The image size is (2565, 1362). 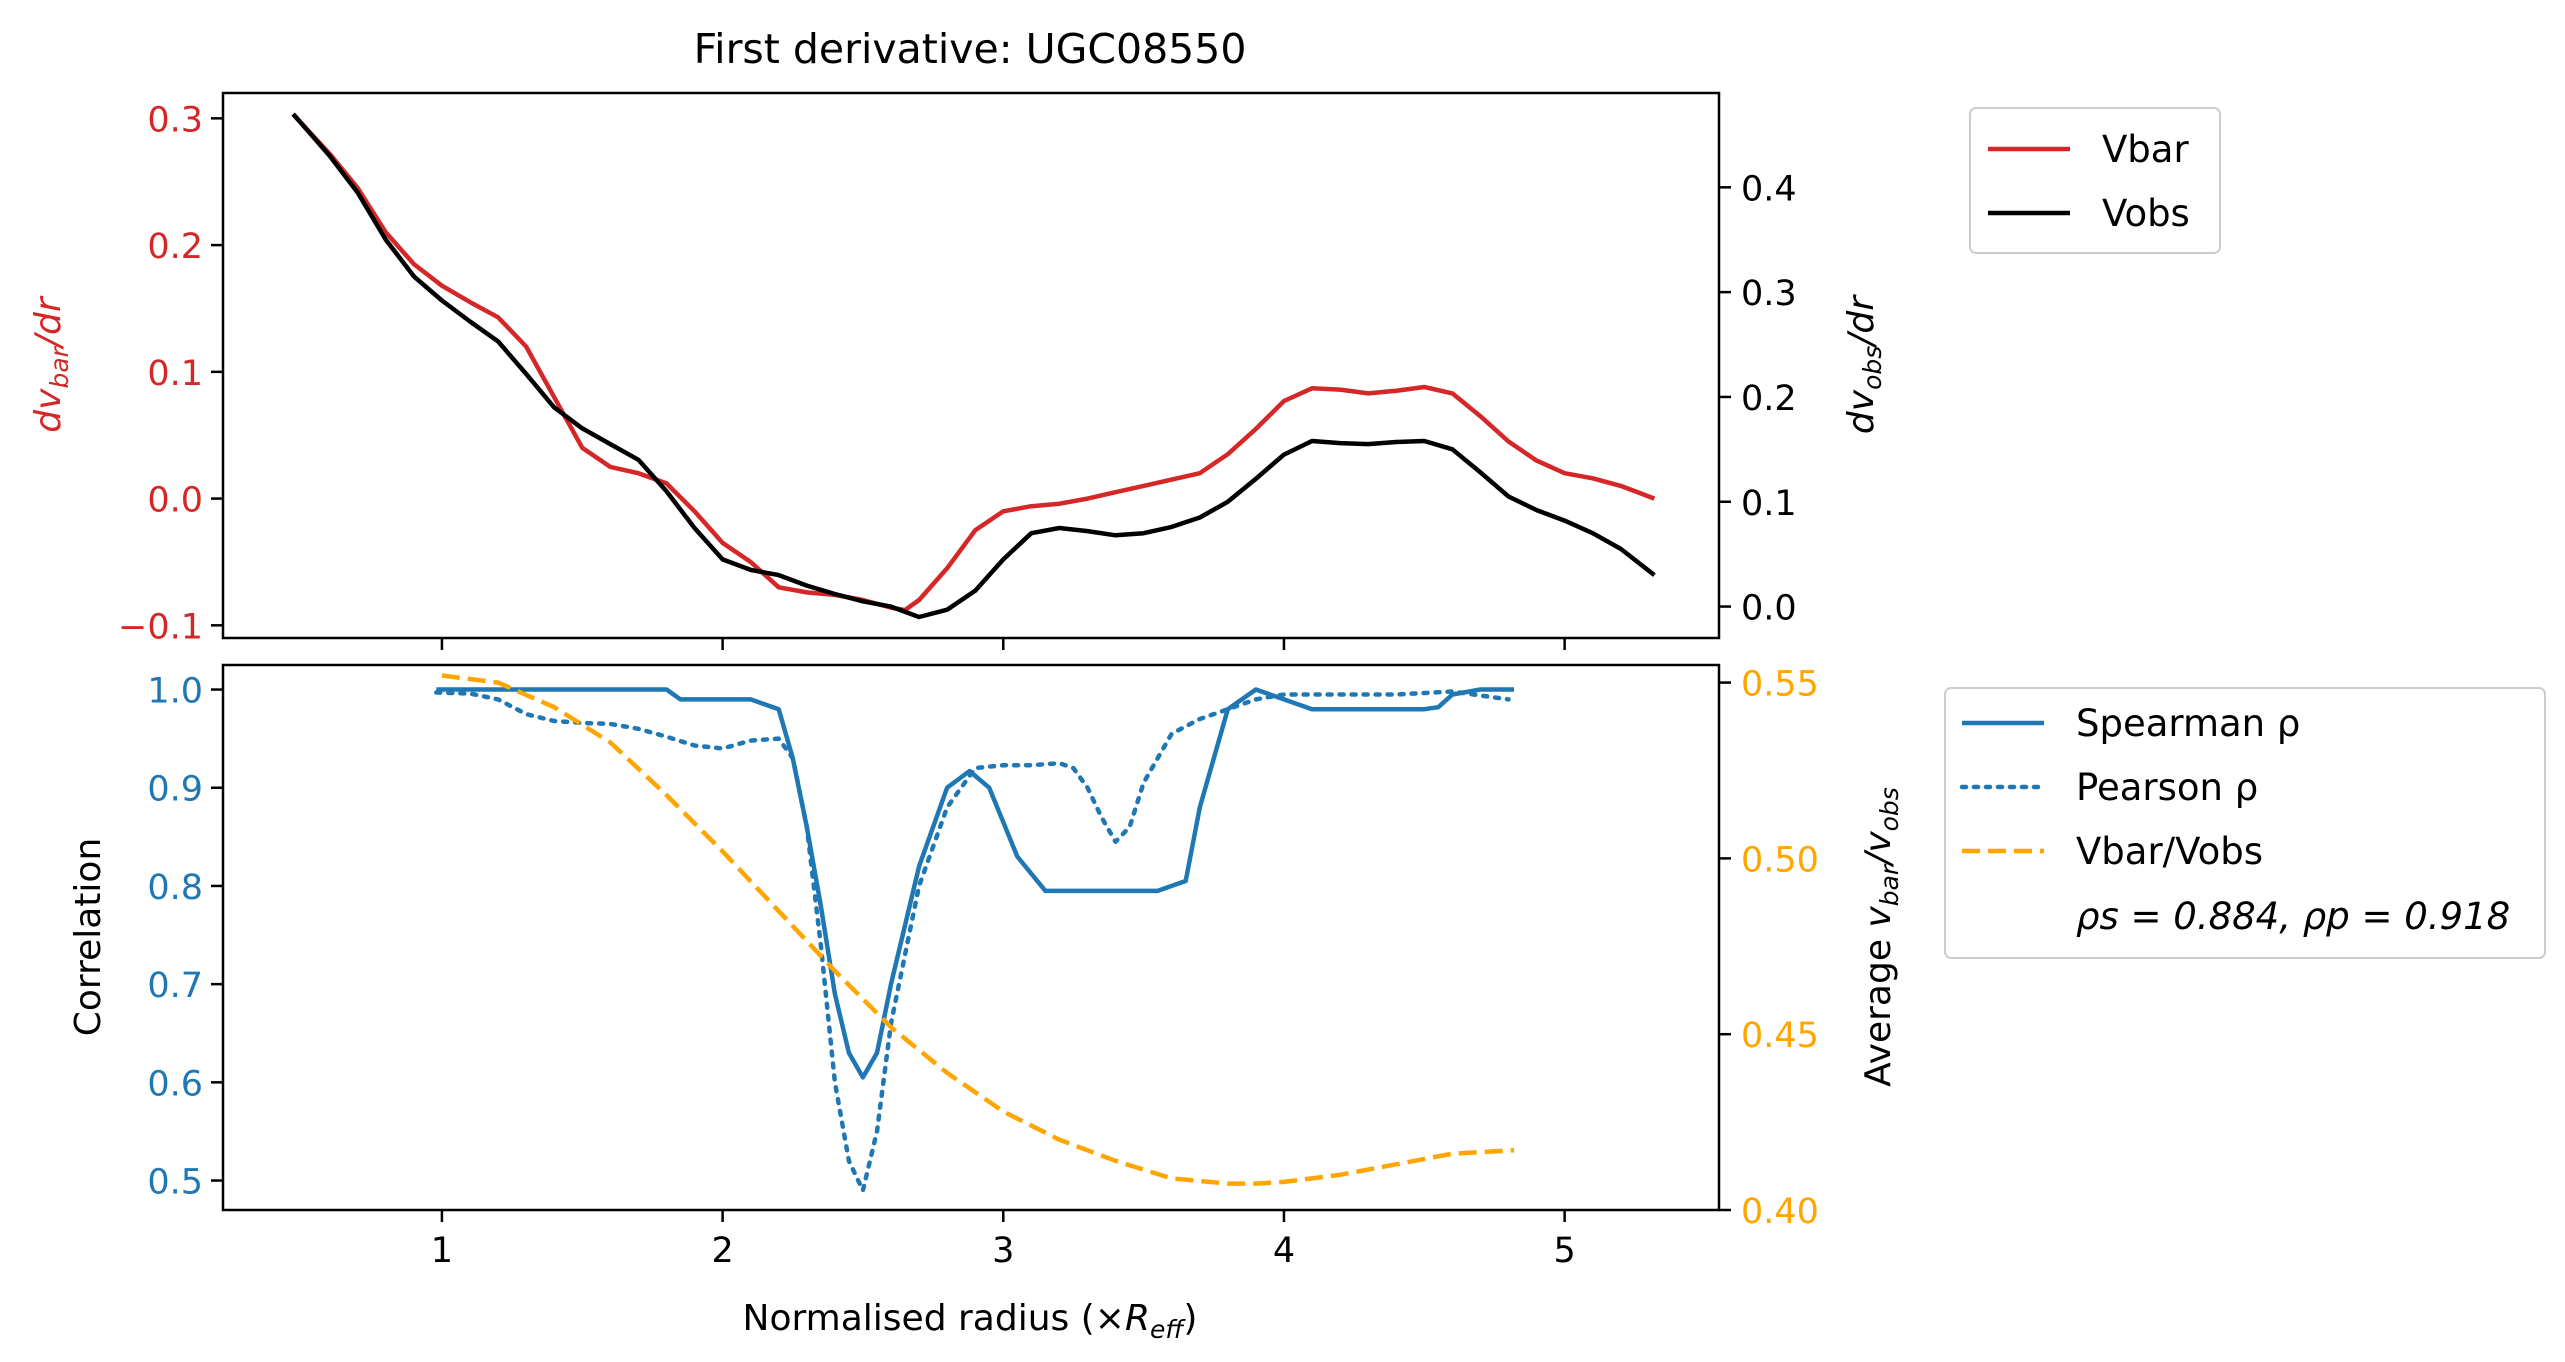 What do you see at coordinates (88, 937) in the screenshot?
I see `bottom-left-ylabel: Correlation` at bounding box center [88, 937].